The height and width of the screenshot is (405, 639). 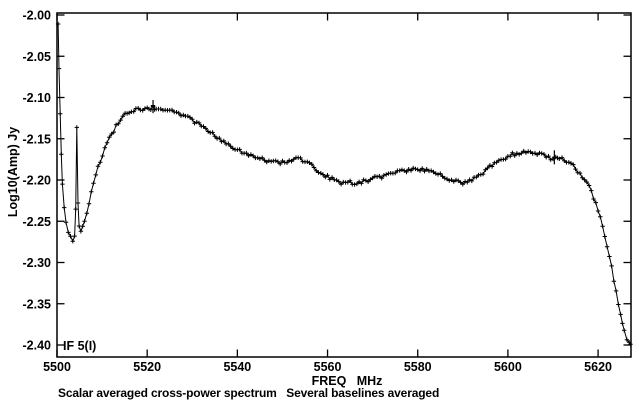 I want to click on x-tick-label: 5620, so click(x=598, y=367).